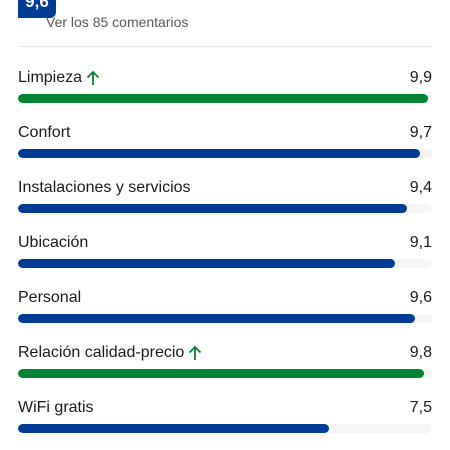 The height and width of the screenshot is (450, 450). I want to click on rating-item-ubicacion: Ubicación 9,1, so click(225, 258).